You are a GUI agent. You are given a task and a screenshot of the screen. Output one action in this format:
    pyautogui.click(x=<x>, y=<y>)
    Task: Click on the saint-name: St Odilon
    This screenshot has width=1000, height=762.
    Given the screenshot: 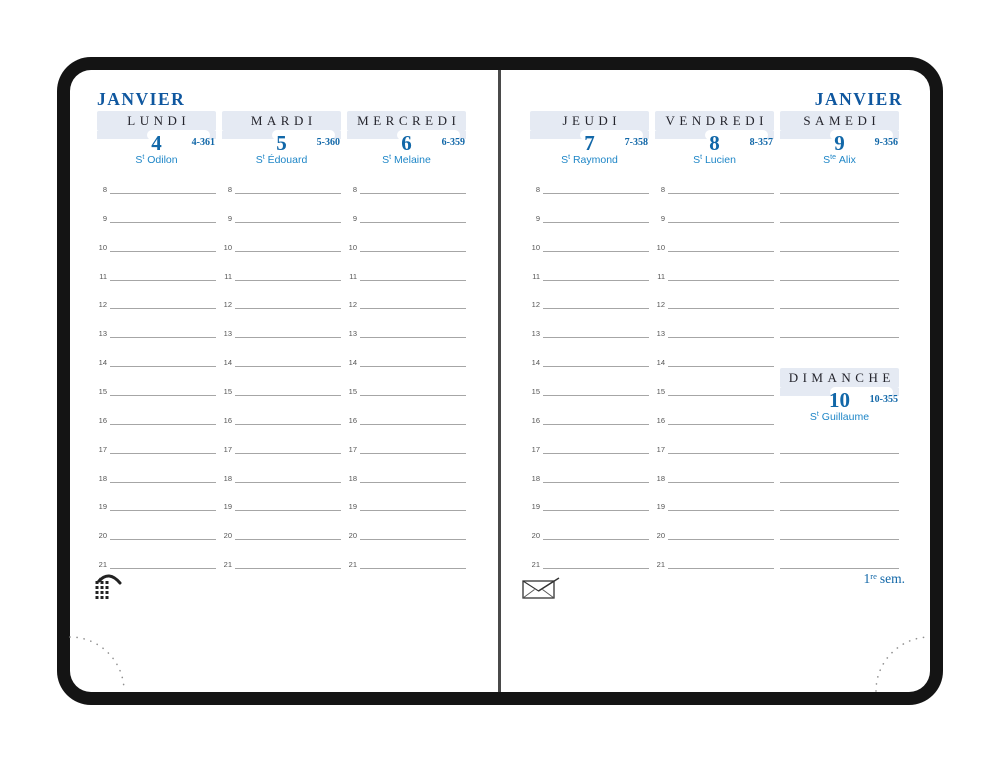 What is the action you would take?
    pyautogui.click(x=156, y=160)
    